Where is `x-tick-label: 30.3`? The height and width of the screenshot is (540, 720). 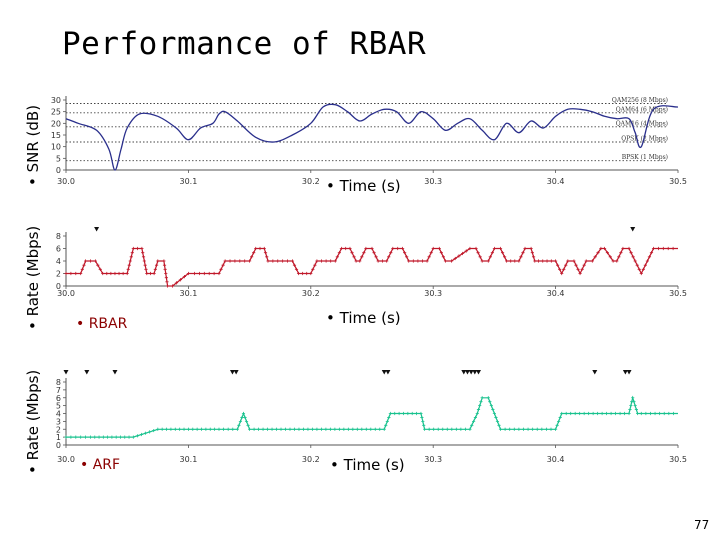 x-tick-label: 30.3 is located at coordinates (433, 459).